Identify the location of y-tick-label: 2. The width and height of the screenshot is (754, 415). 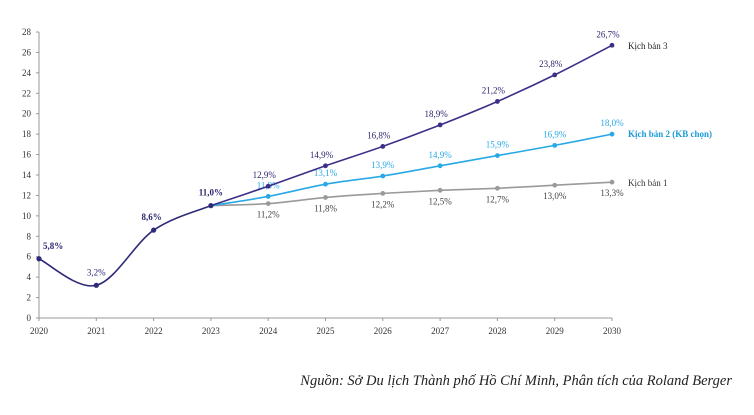
(29, 298).